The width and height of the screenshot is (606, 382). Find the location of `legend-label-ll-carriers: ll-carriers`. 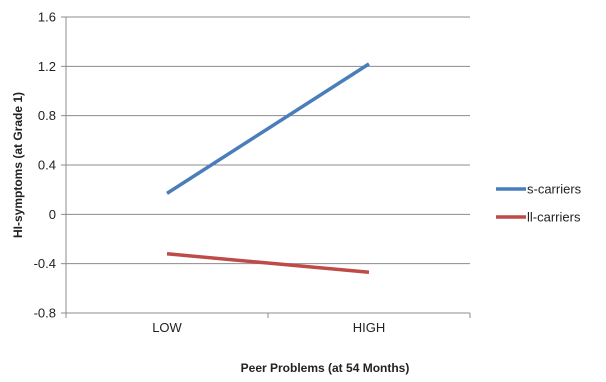

legend-label-ll-carriers: ll-carriers is located at coordinates (554, 217).